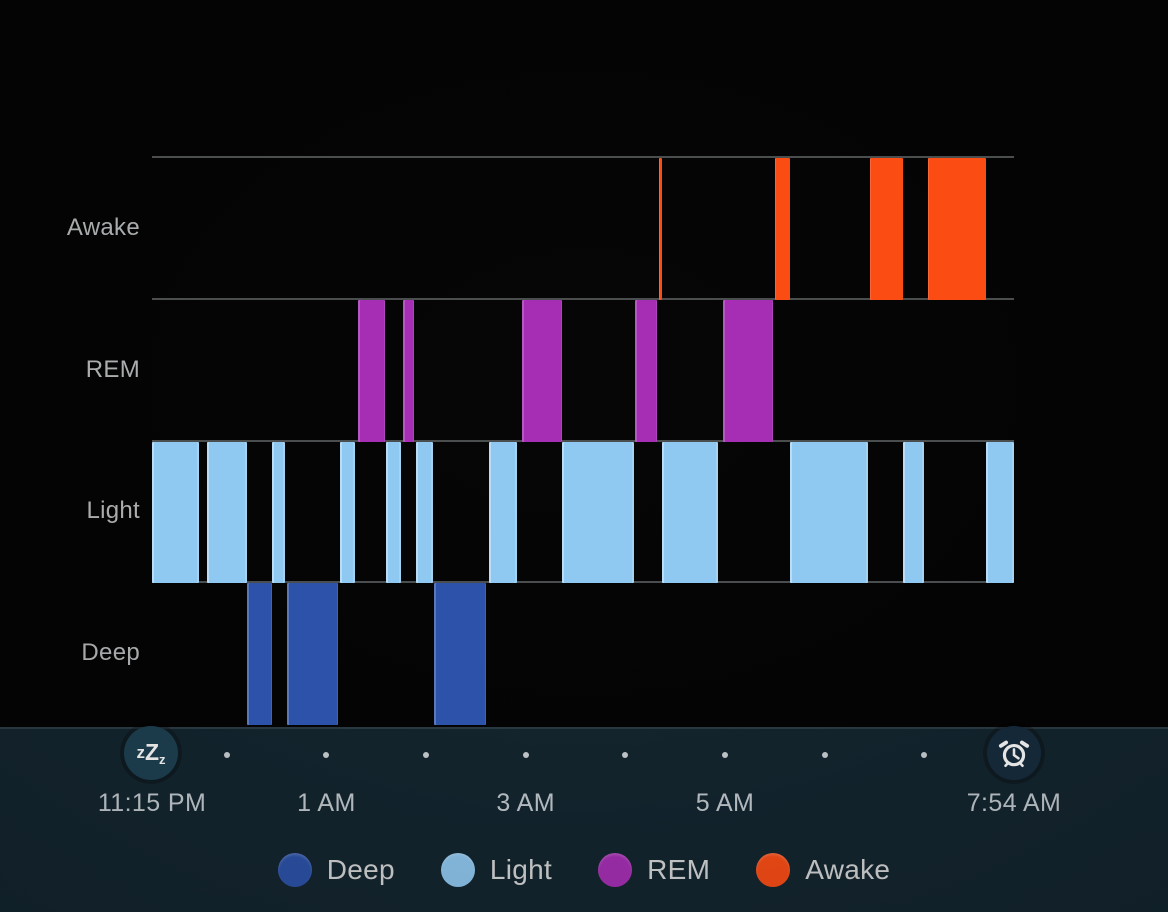 The height and width of the screenshot is (912, 1168). I want to click on time-label: 5 AM, so click(725, 803).